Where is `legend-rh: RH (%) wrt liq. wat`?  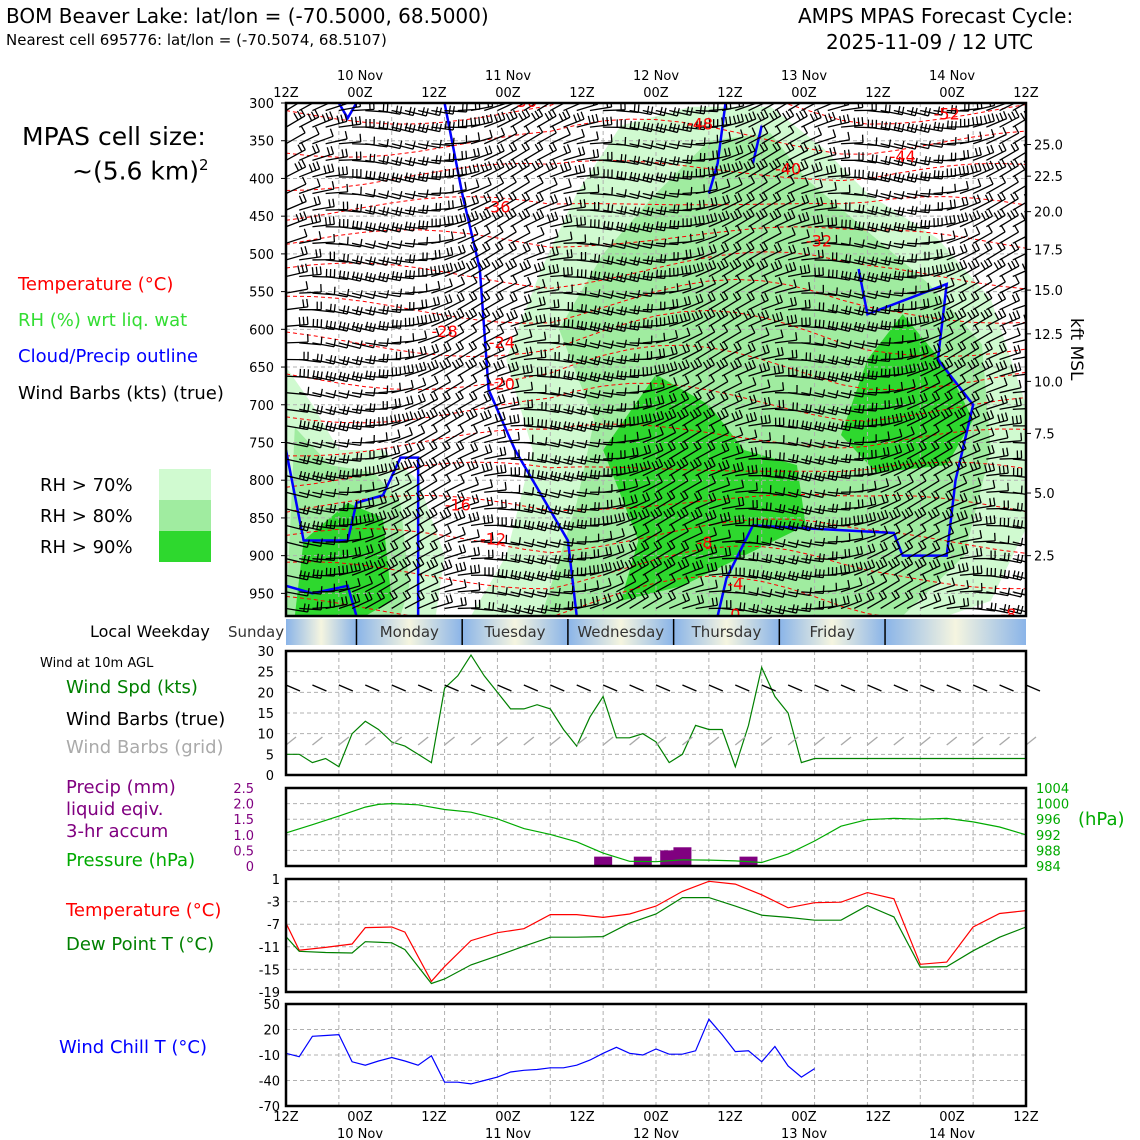 legend-rh: RH (%) wrt liq. wat is located at coordinates (103, 320).